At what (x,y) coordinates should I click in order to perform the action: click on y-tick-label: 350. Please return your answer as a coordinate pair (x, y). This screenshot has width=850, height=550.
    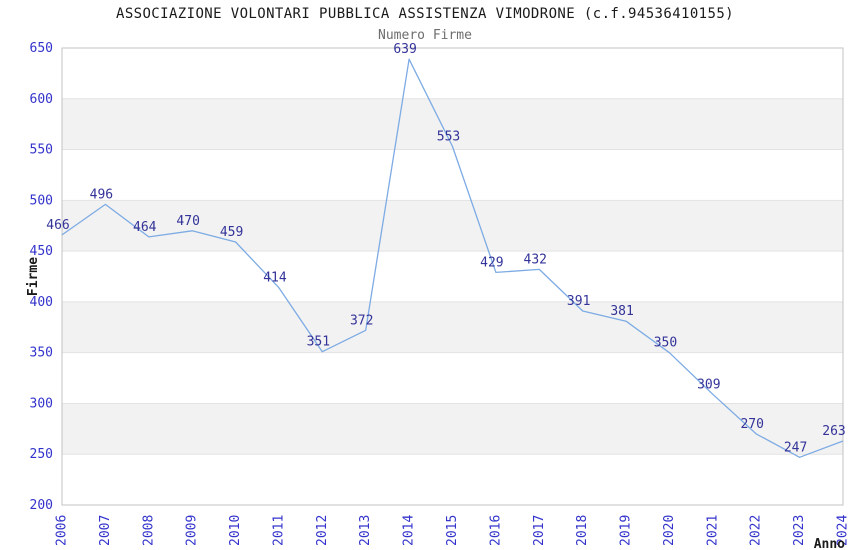
    Looking at the image, I should click on (41, 353).